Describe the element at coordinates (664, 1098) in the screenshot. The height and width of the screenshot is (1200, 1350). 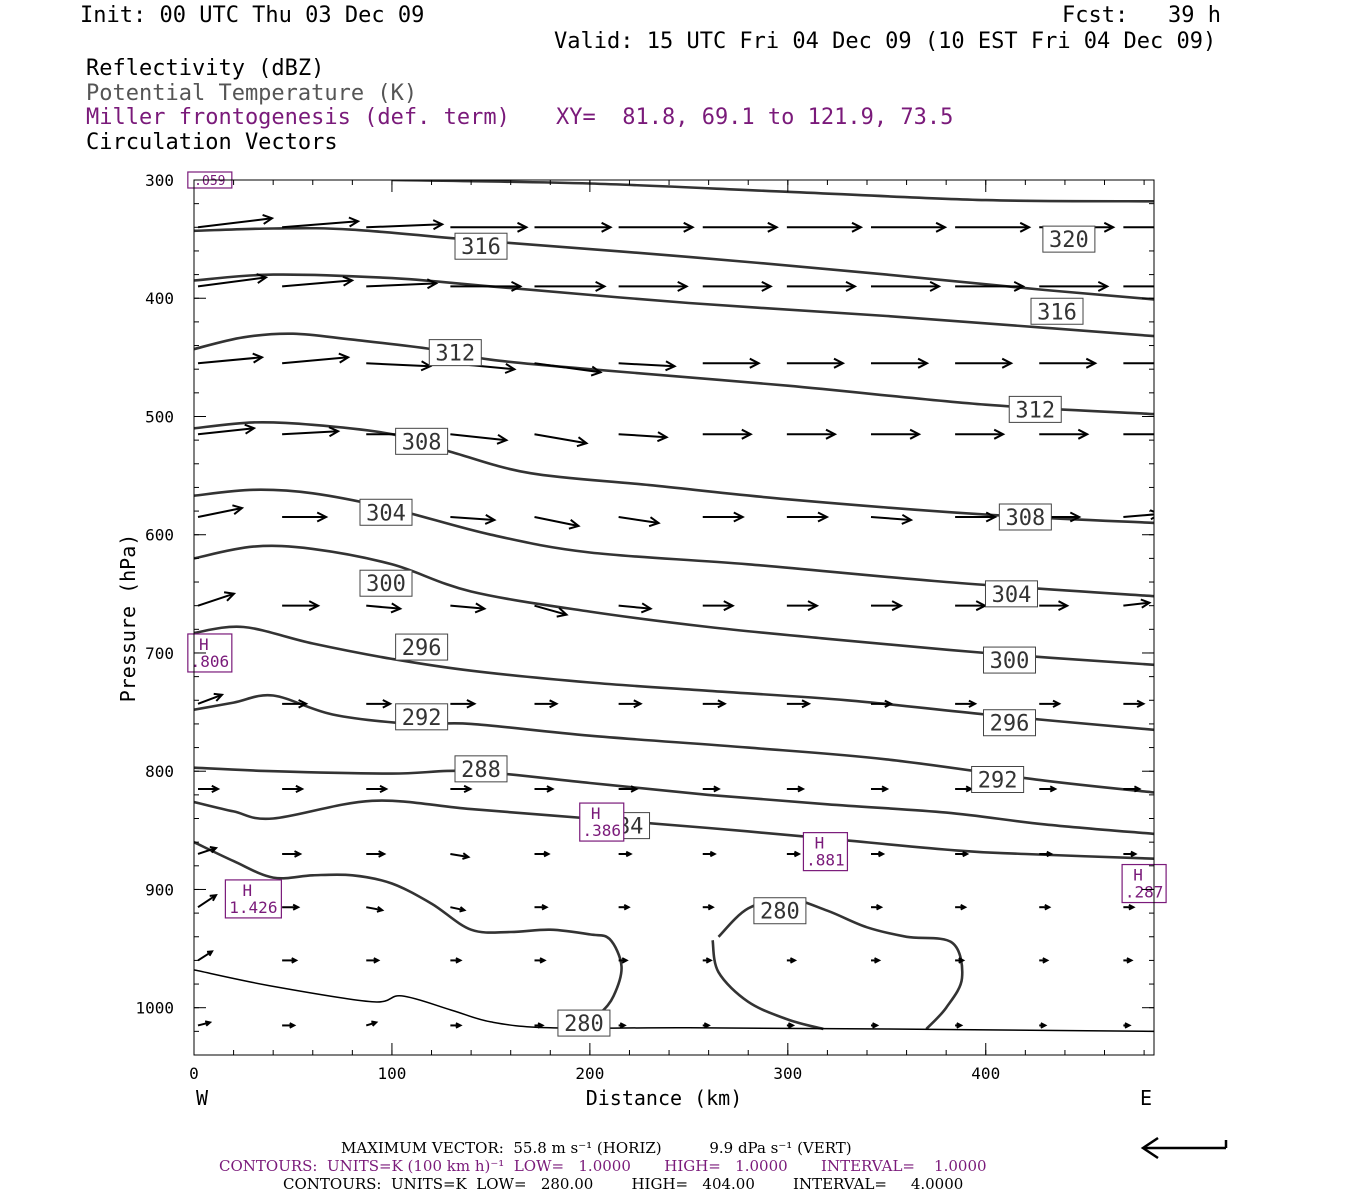
I see `x-axis-label: Distance (km)` at that location.